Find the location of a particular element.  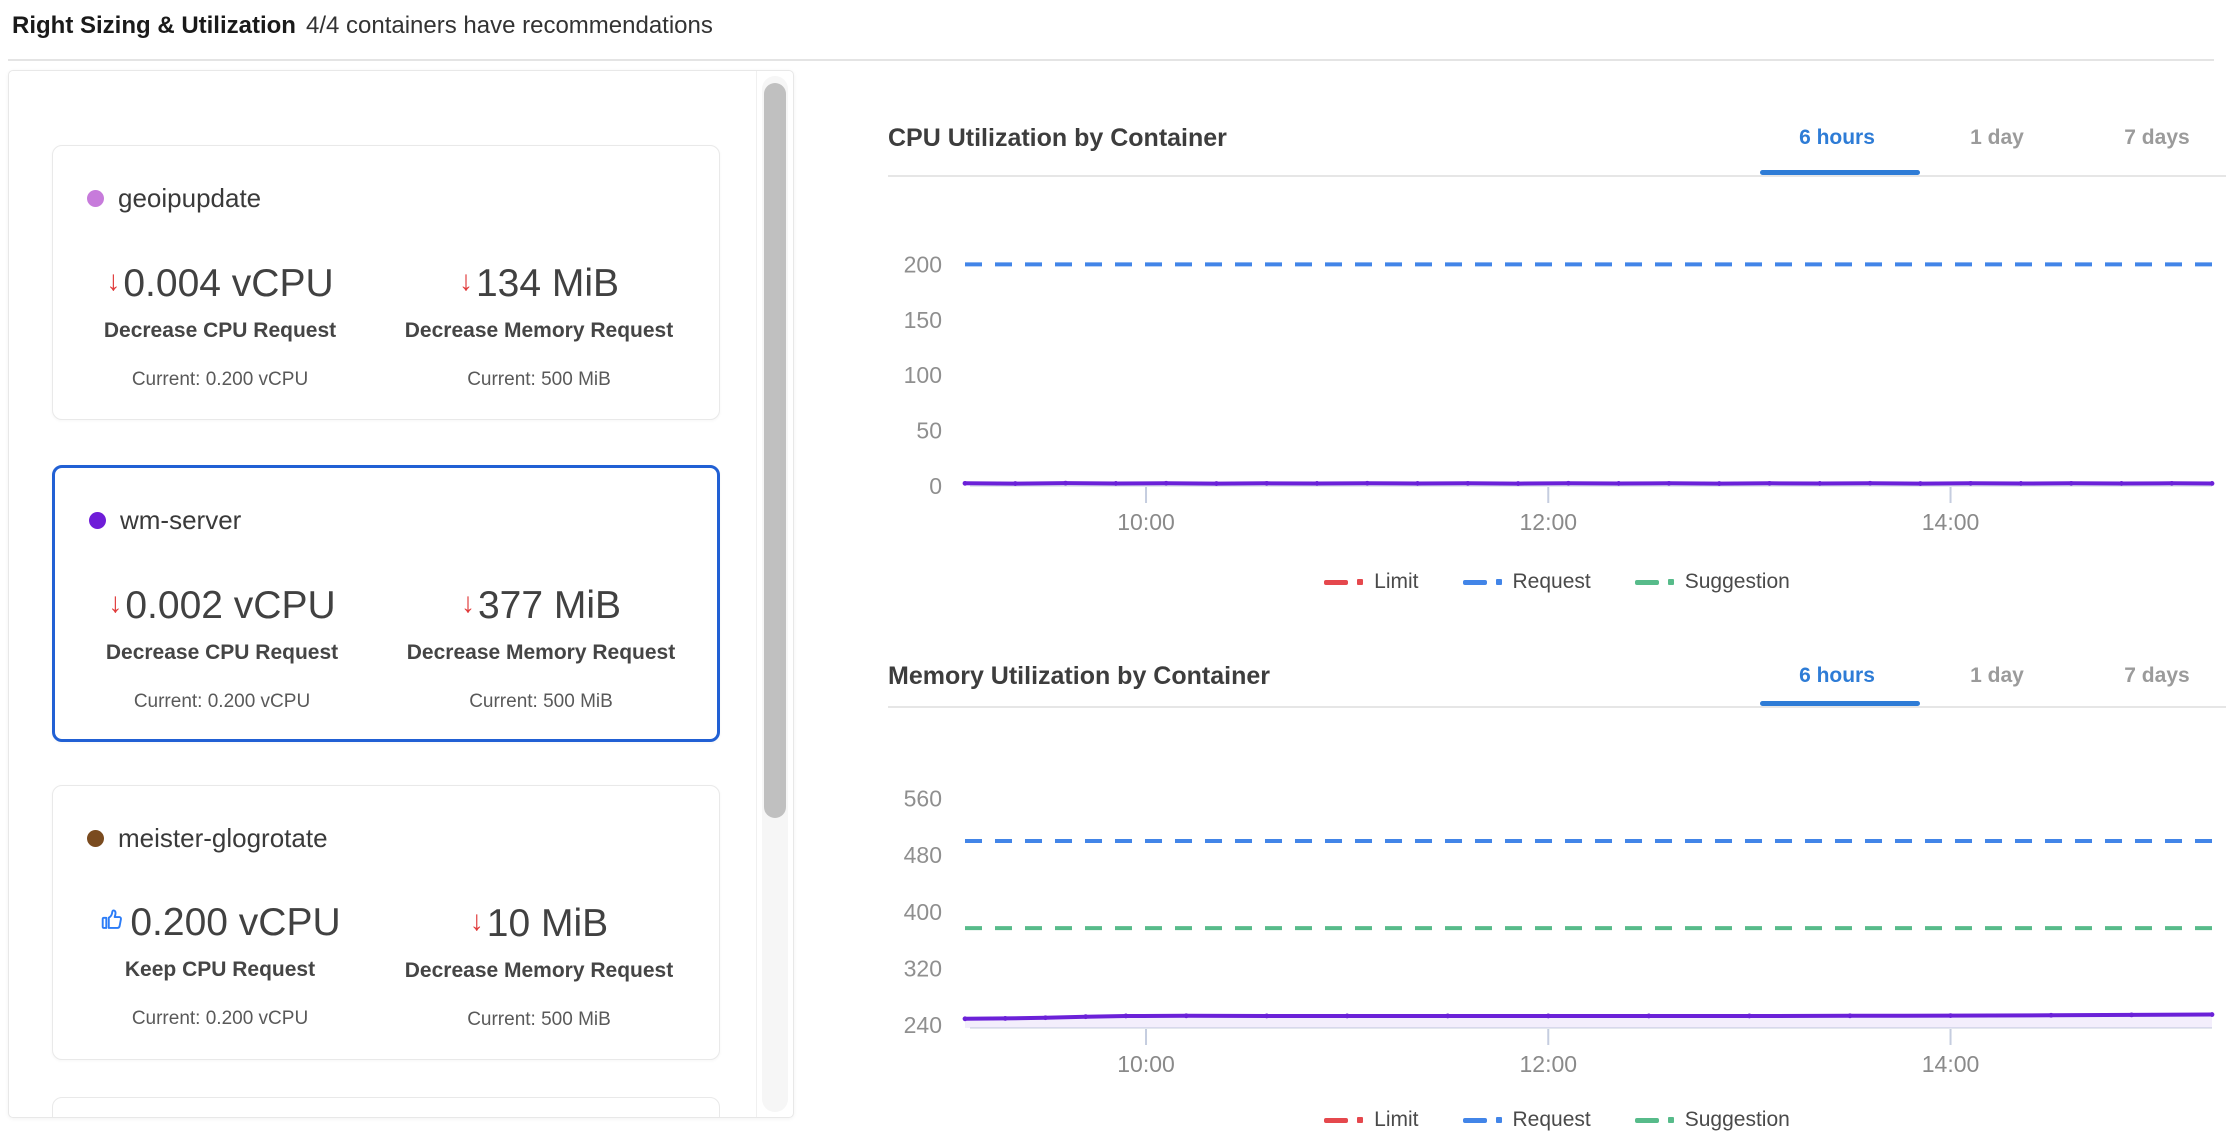

scrollbar-thumb is located at coordinates (775, 450).